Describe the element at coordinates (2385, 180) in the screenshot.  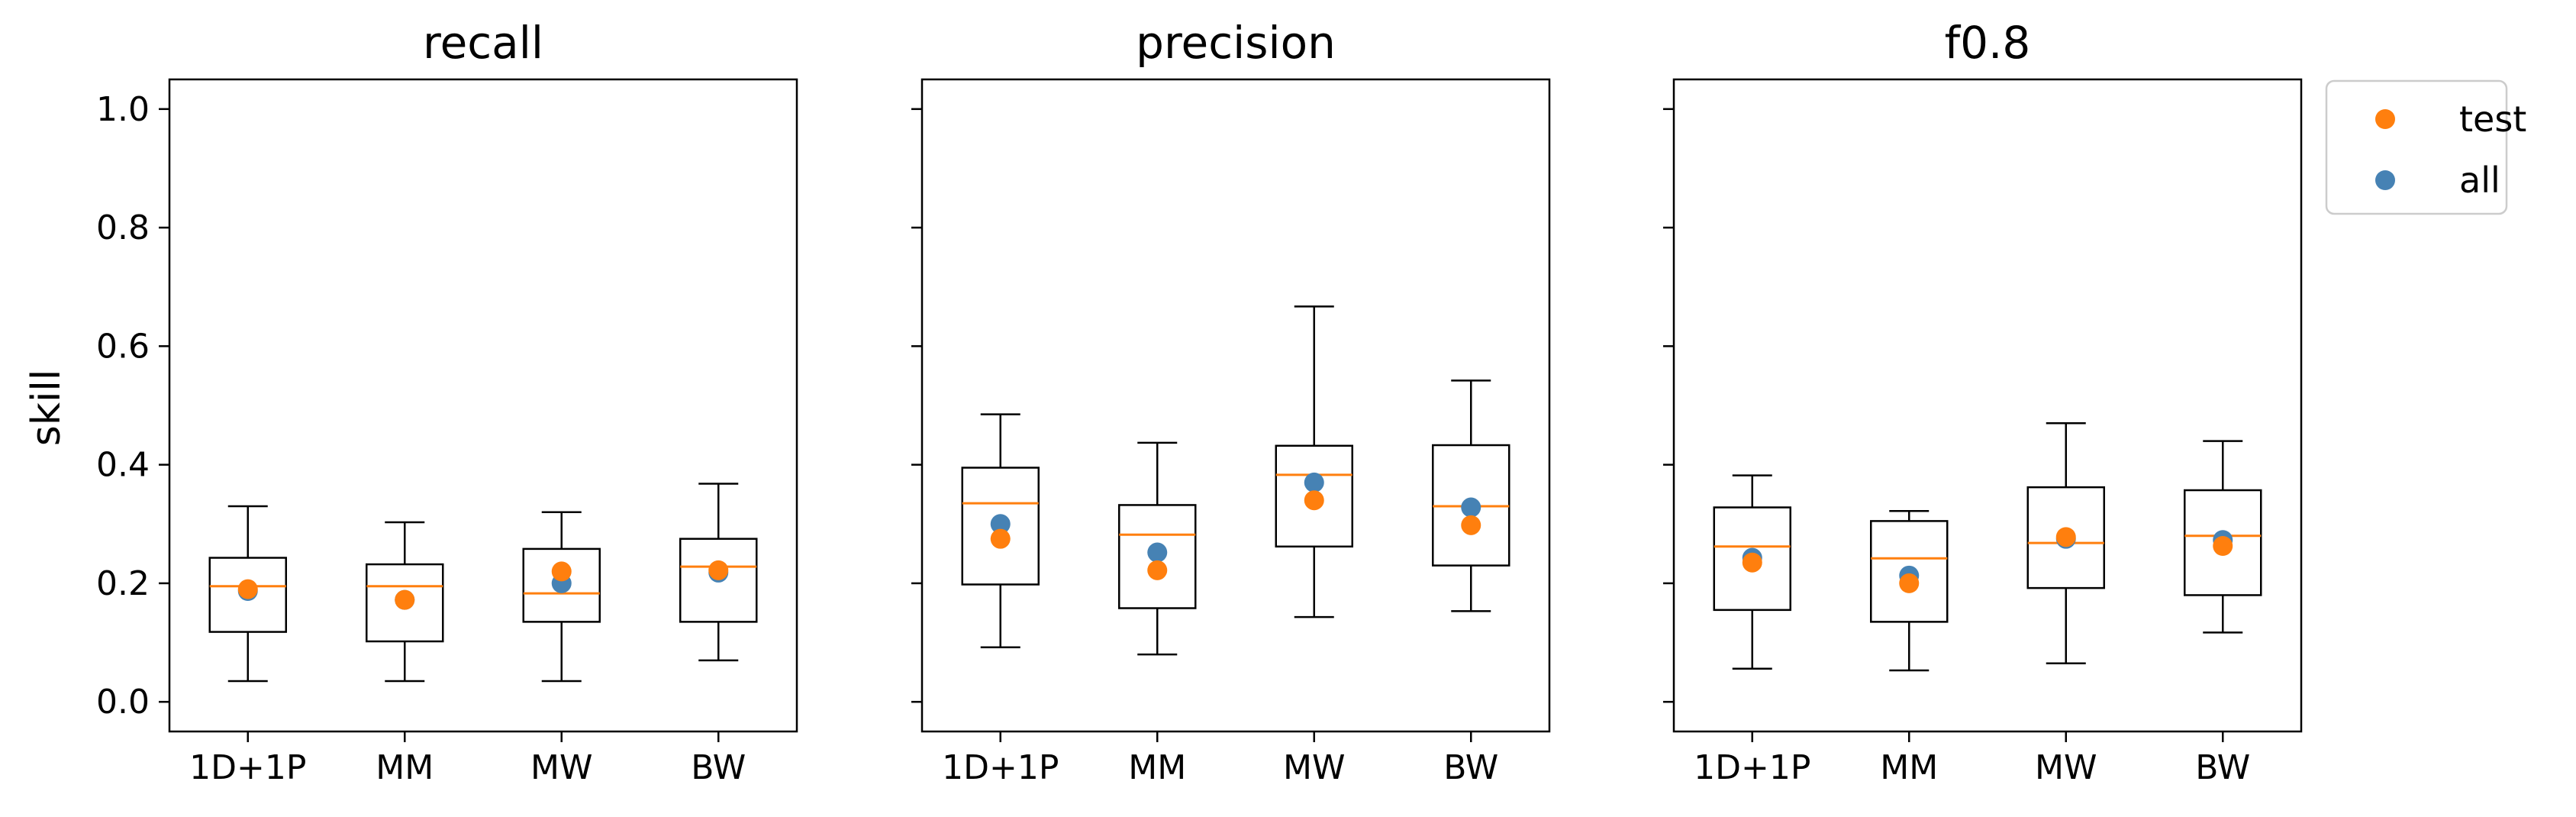
I see `legend-marker-all` at that location.